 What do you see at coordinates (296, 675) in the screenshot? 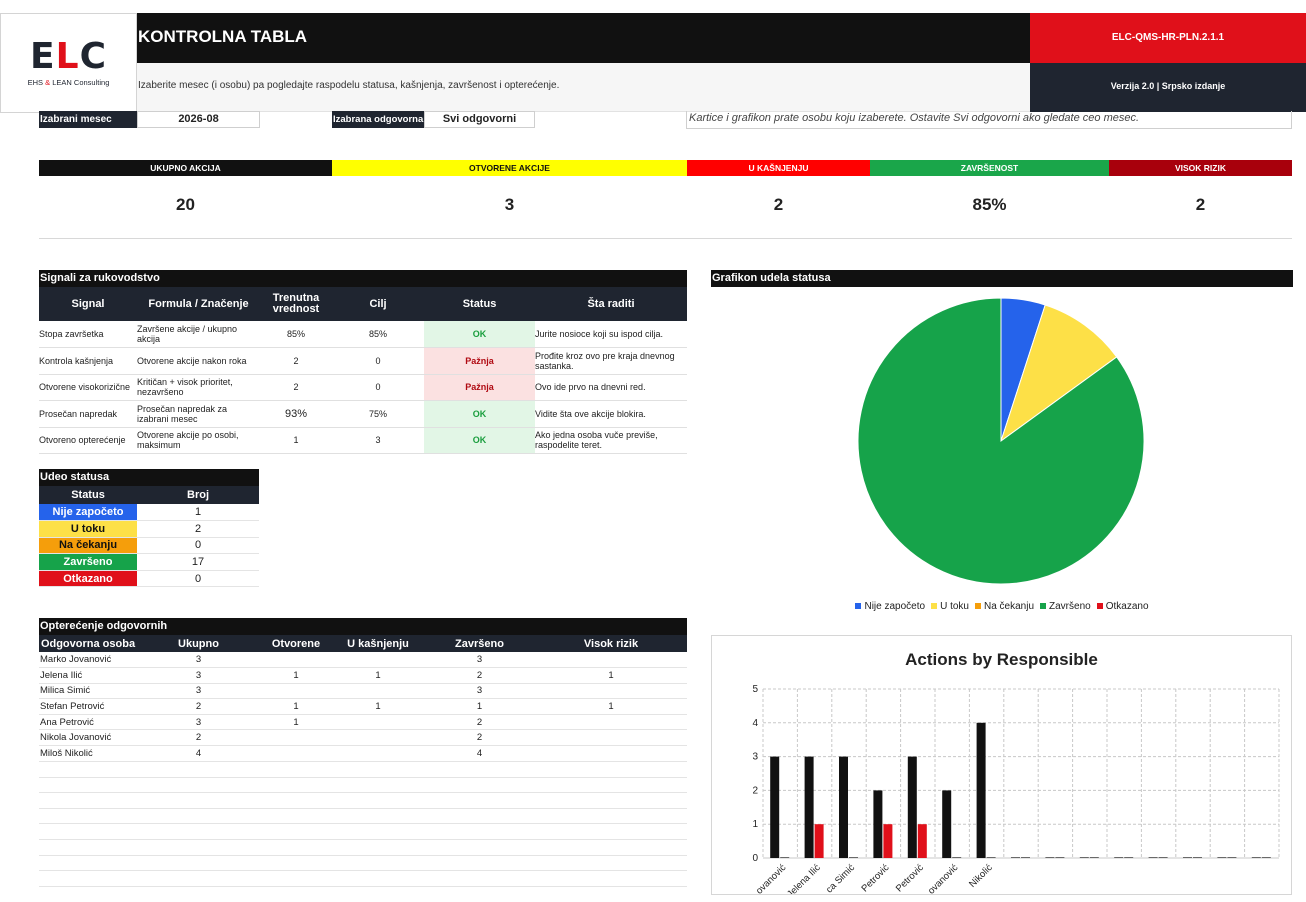
I see `owner-open: 1` at bounding box center [296, 675].